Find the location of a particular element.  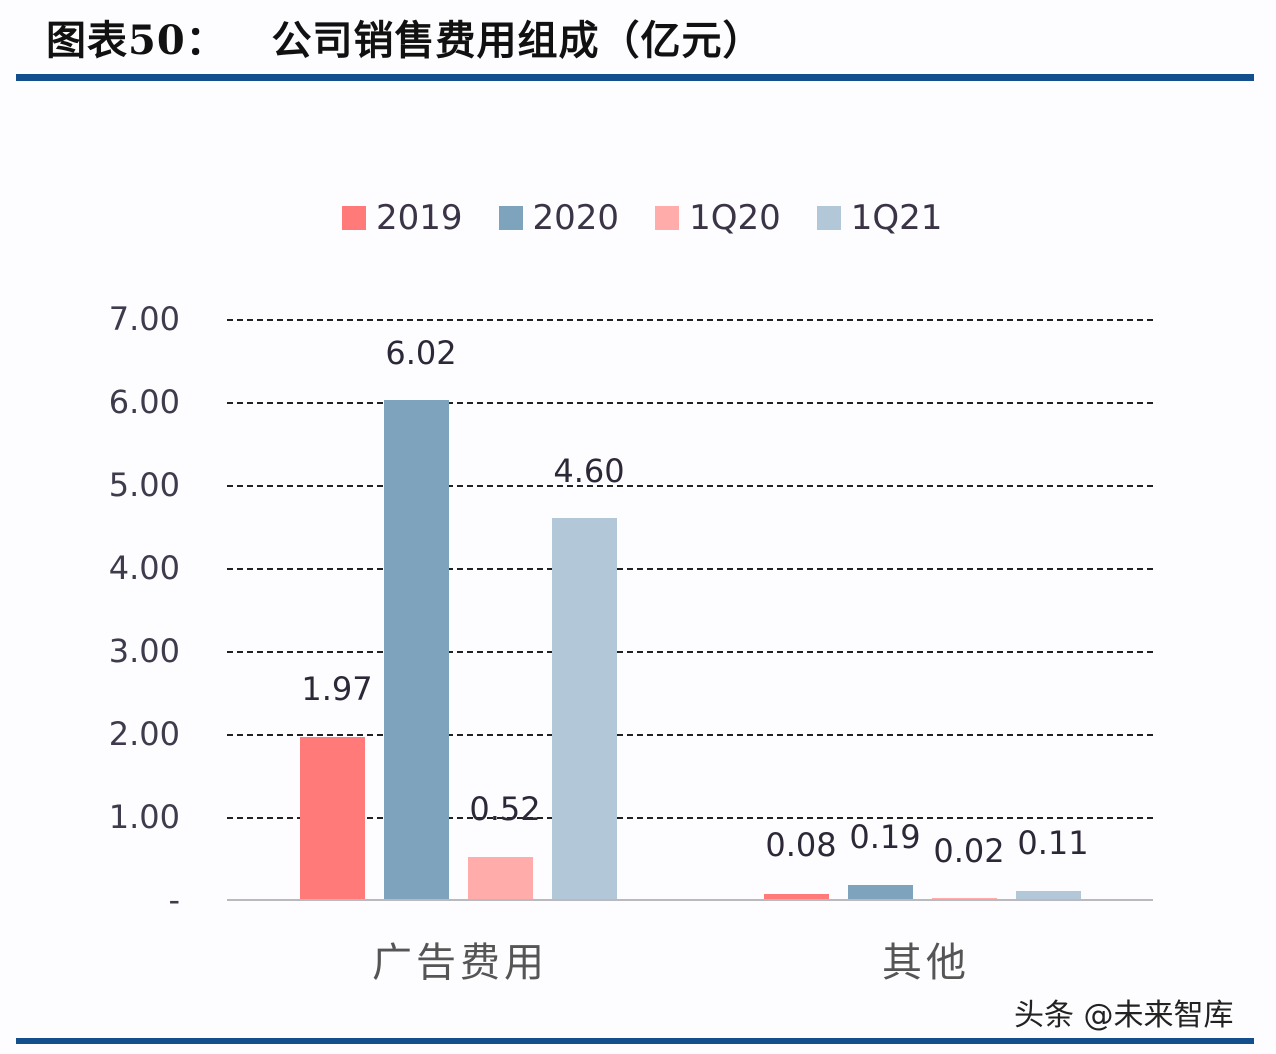

bar-other-1q21 is located at coordinates (1048, 895).